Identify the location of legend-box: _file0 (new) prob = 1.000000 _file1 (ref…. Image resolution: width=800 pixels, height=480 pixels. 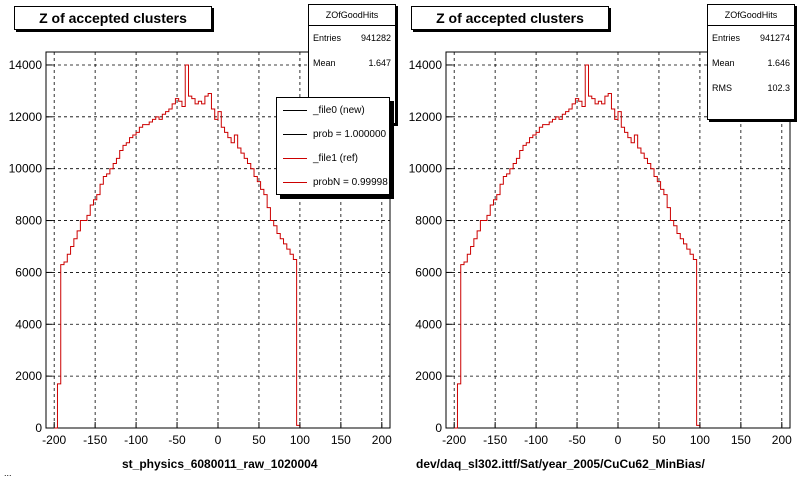
(333, 146).